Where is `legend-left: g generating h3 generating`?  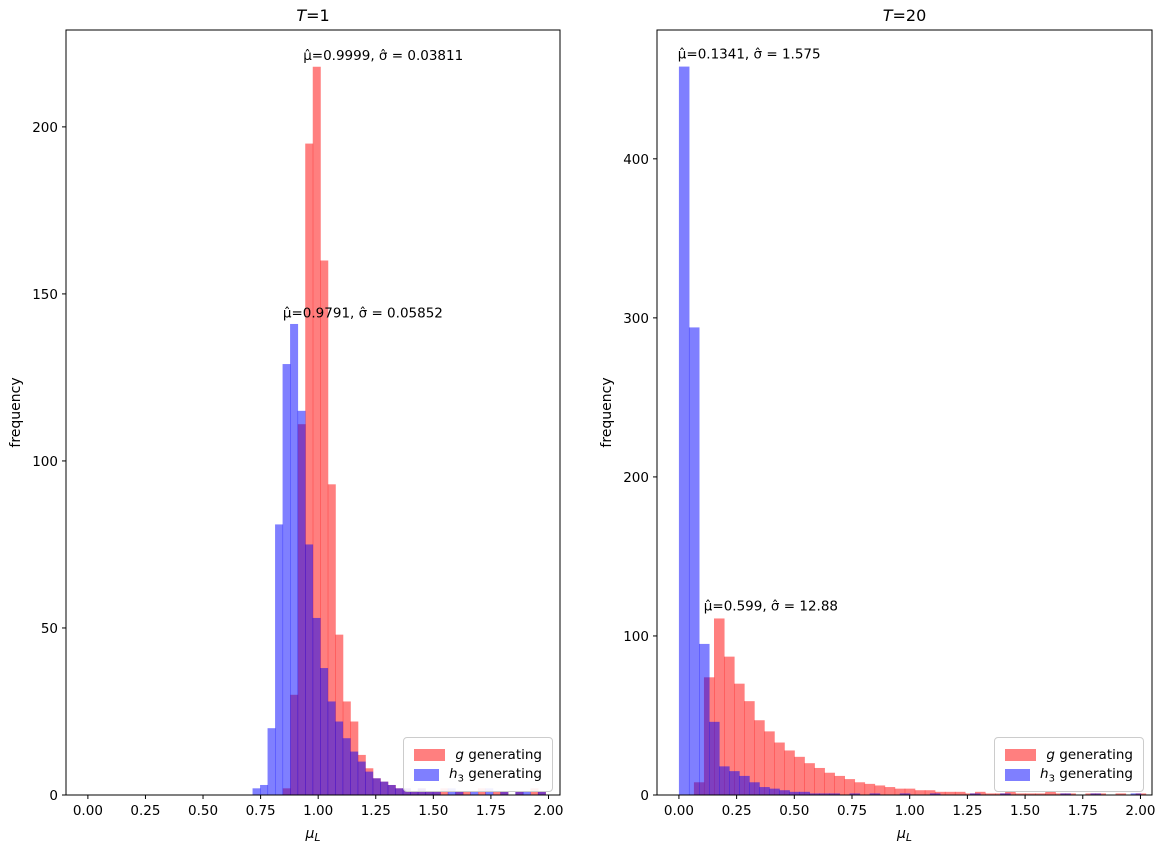
legend-left: g generating h3 generating is located at coordinates (478, 764).